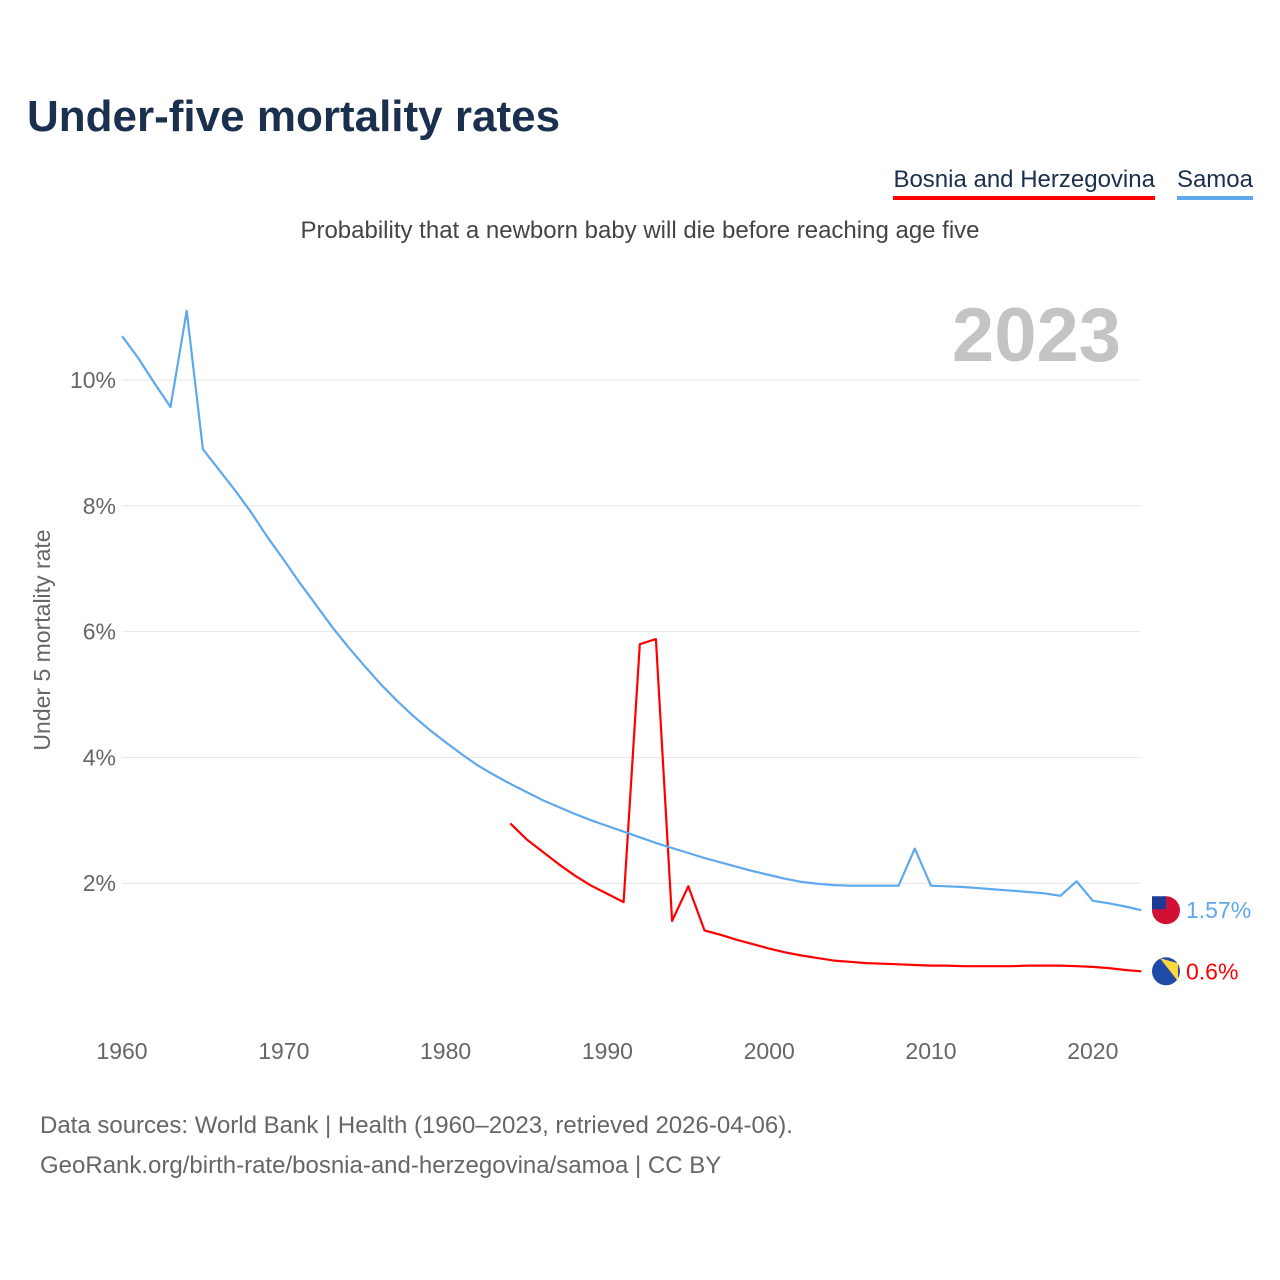  I want to click on end-value-label: 0.6%, so click(1212, 971).